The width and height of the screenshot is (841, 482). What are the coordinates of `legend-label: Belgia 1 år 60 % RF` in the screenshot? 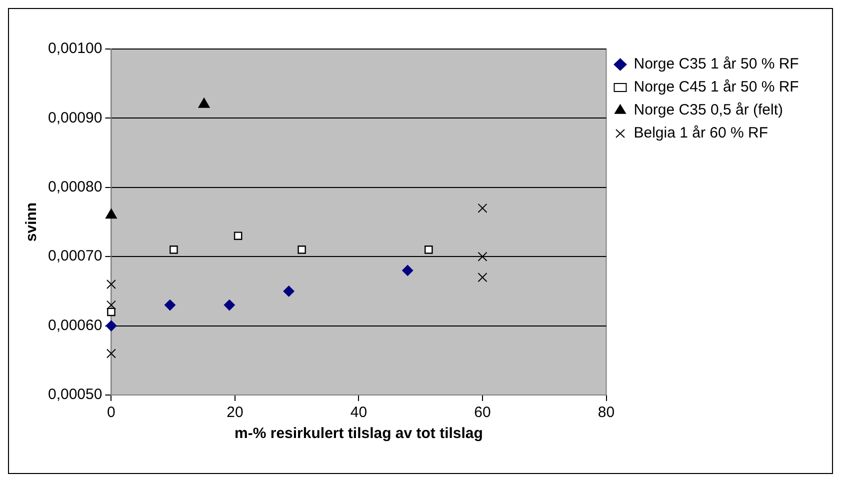 It's located at (701, 133).